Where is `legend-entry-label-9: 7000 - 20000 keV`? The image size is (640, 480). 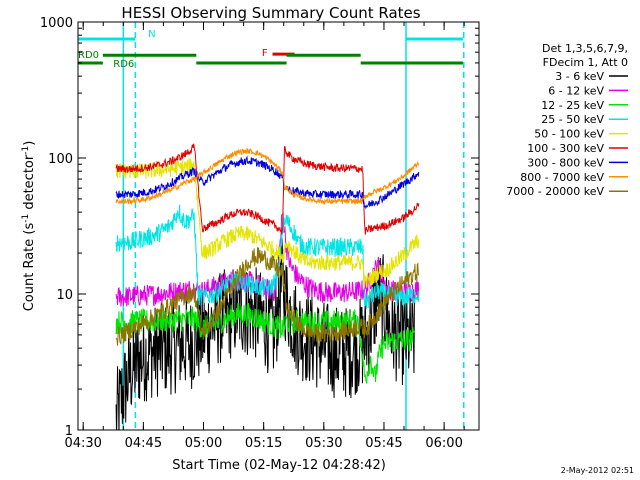 legend-entry-label-9: 7000 - 20000 keV is located at coordinates (555, 191).